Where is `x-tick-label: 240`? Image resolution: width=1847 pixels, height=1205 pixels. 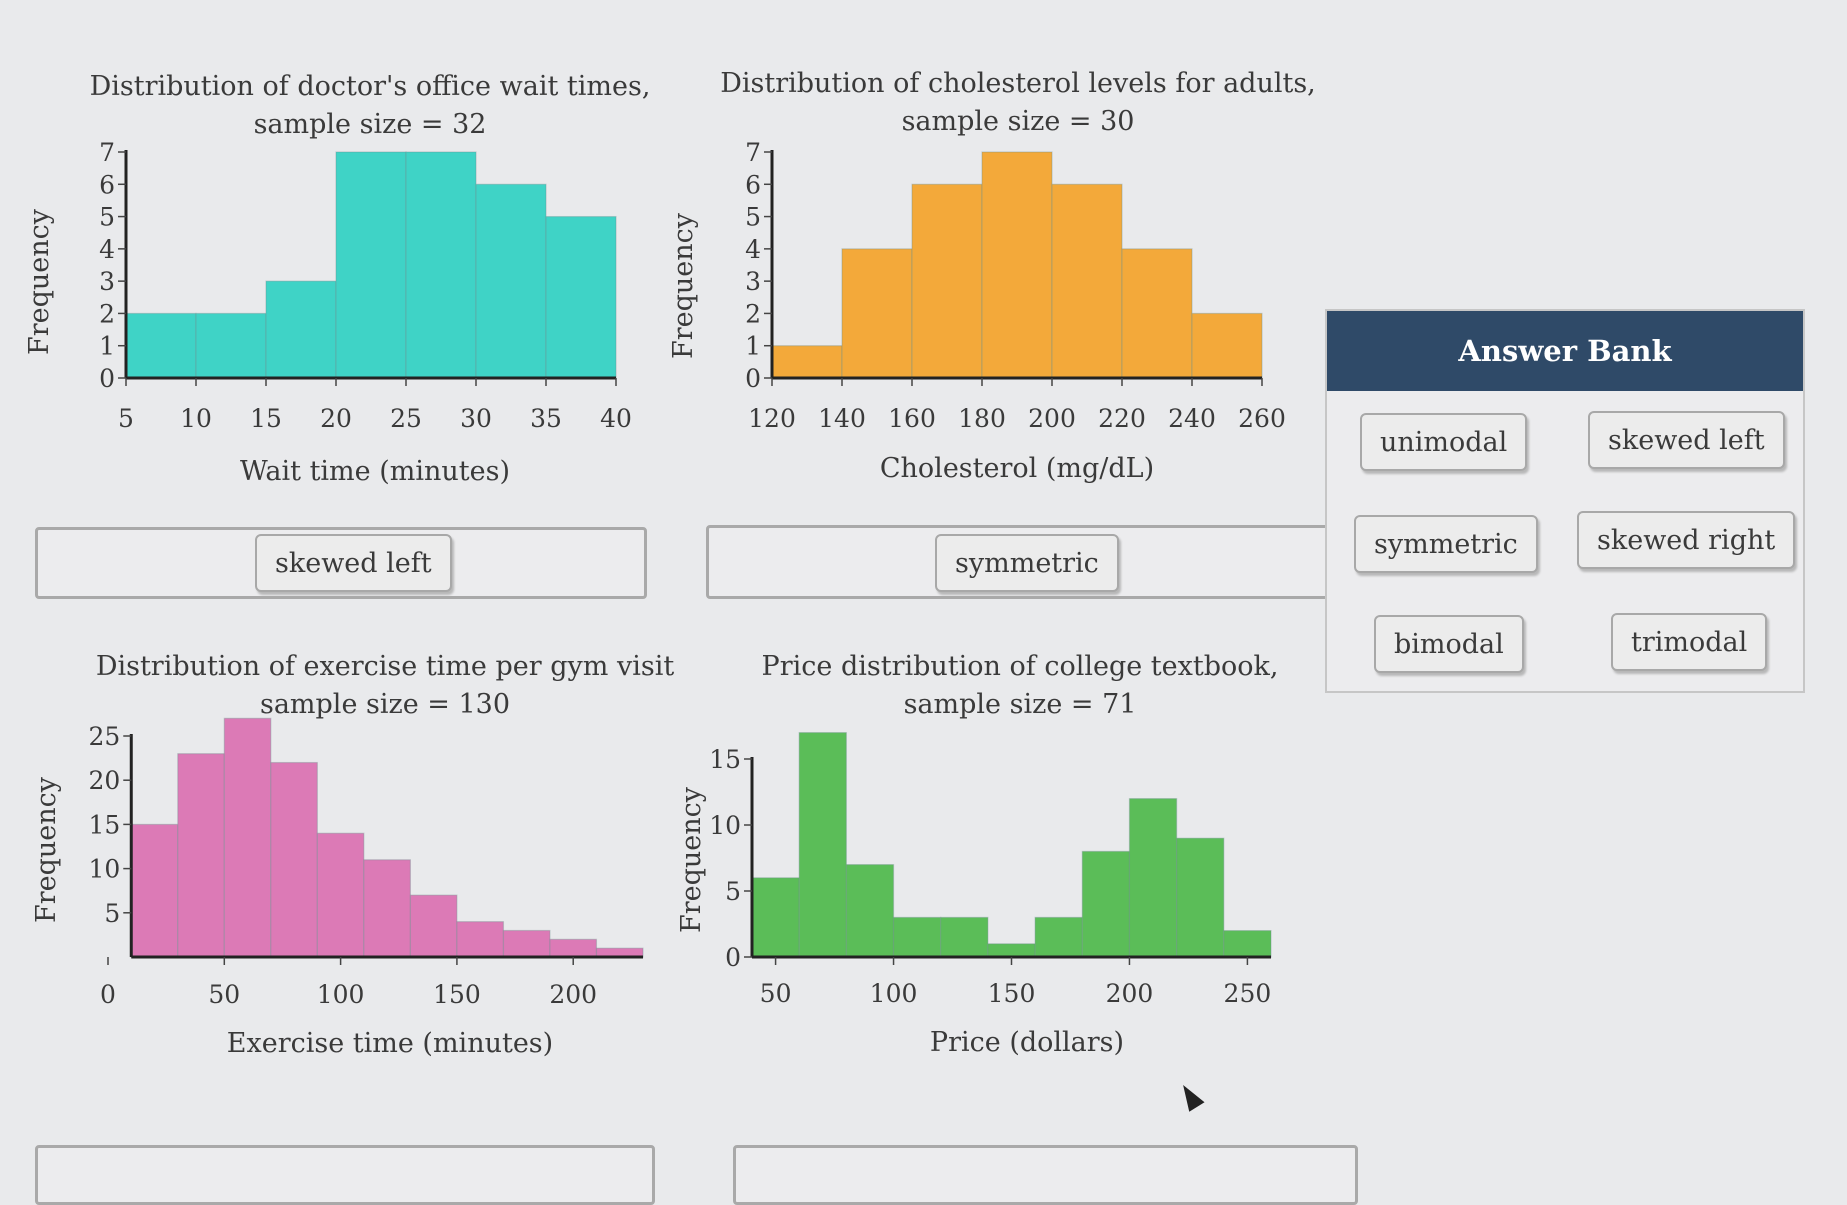 x-tick-label: 240 is located at coordinates (1192, 418).